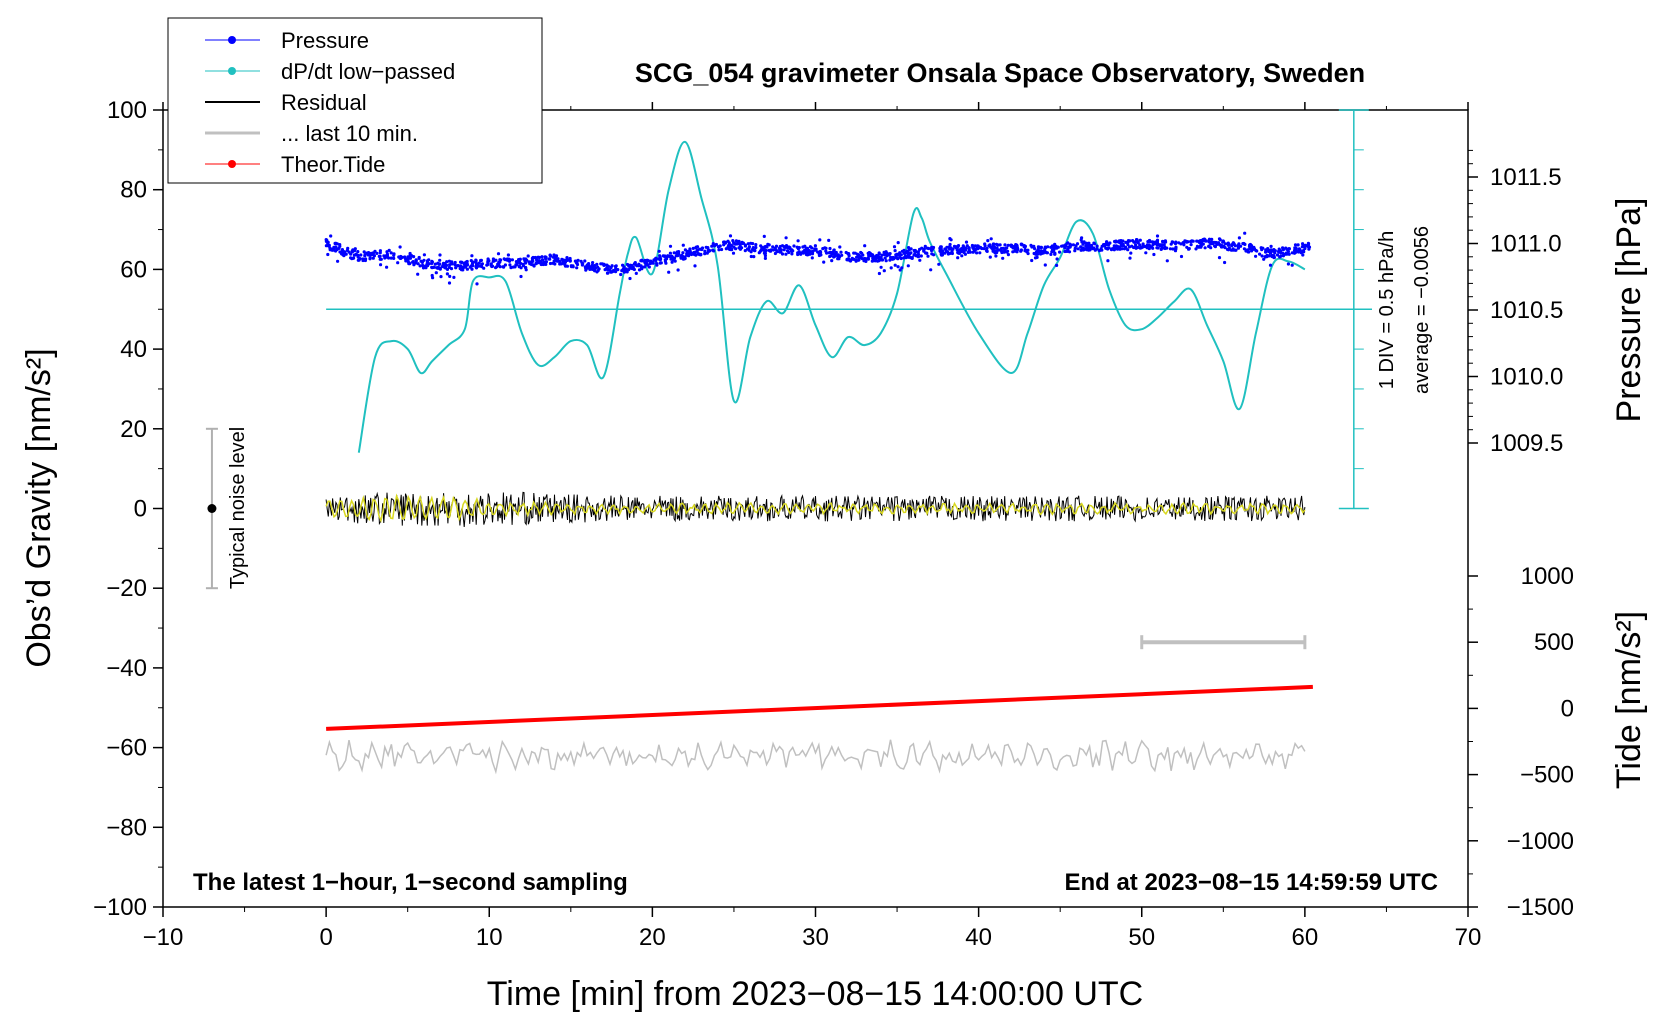 This screenshot has width=1660, height=1020. What do you see at coordinates (232, 71) in the screenshot?
I see `legend-marker` at bounding box center [232, 71].